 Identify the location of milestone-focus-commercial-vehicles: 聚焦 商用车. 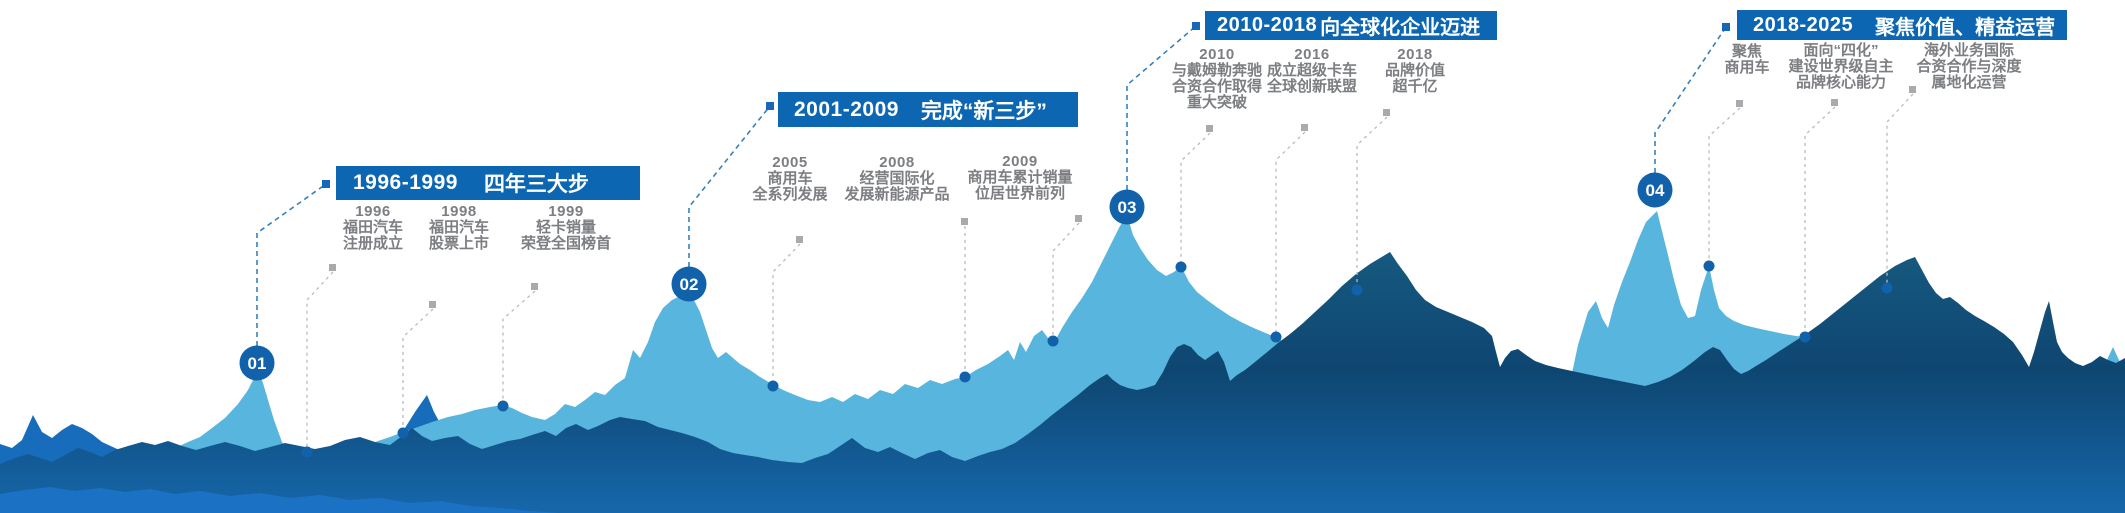
(1746, 60).